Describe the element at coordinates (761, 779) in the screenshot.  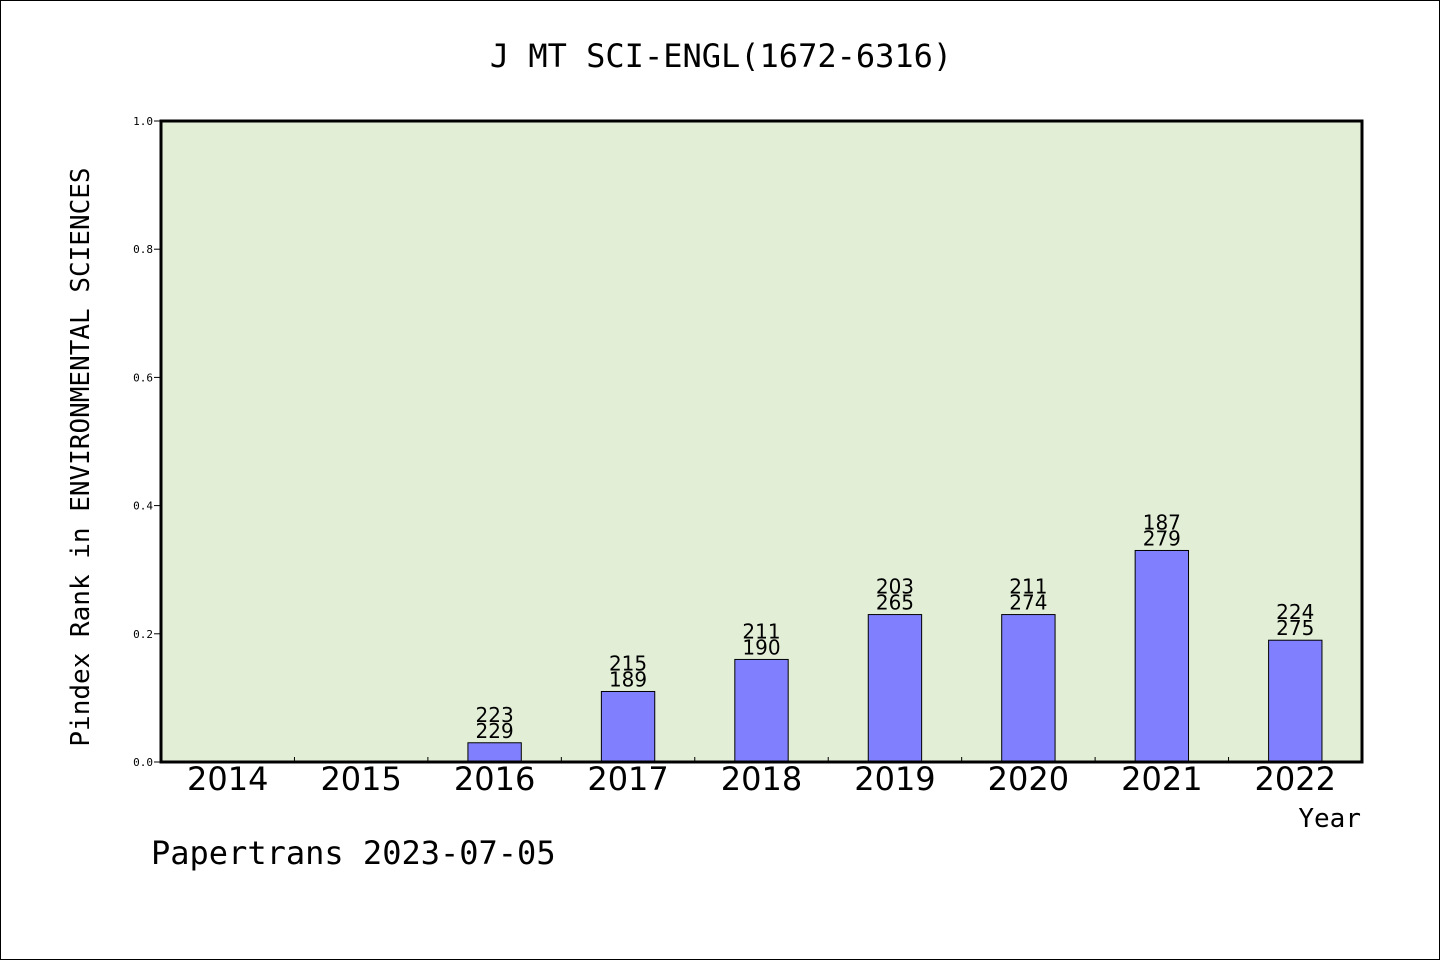
I see `x-tick-label: 2018` at that location.